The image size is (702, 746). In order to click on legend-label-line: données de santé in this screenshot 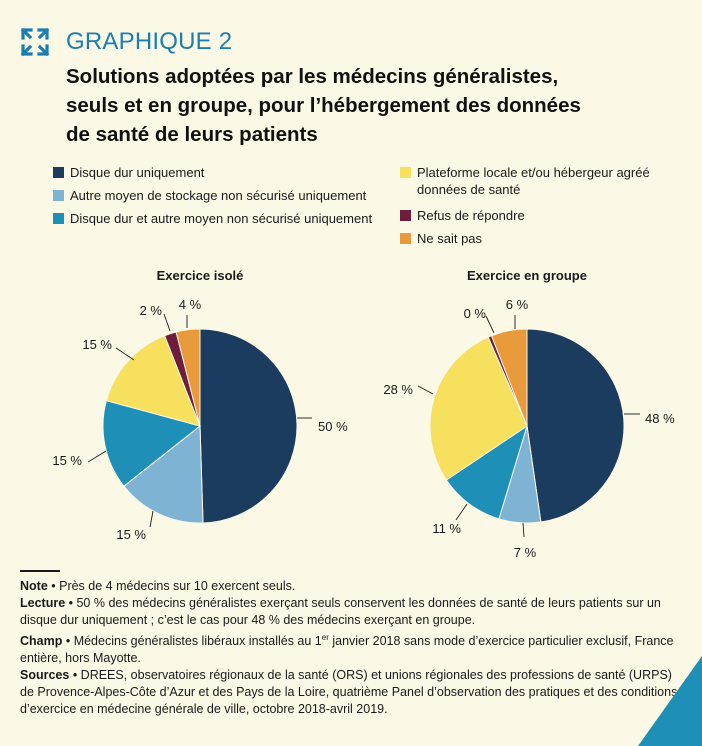, I will do `click(469, 189)`.